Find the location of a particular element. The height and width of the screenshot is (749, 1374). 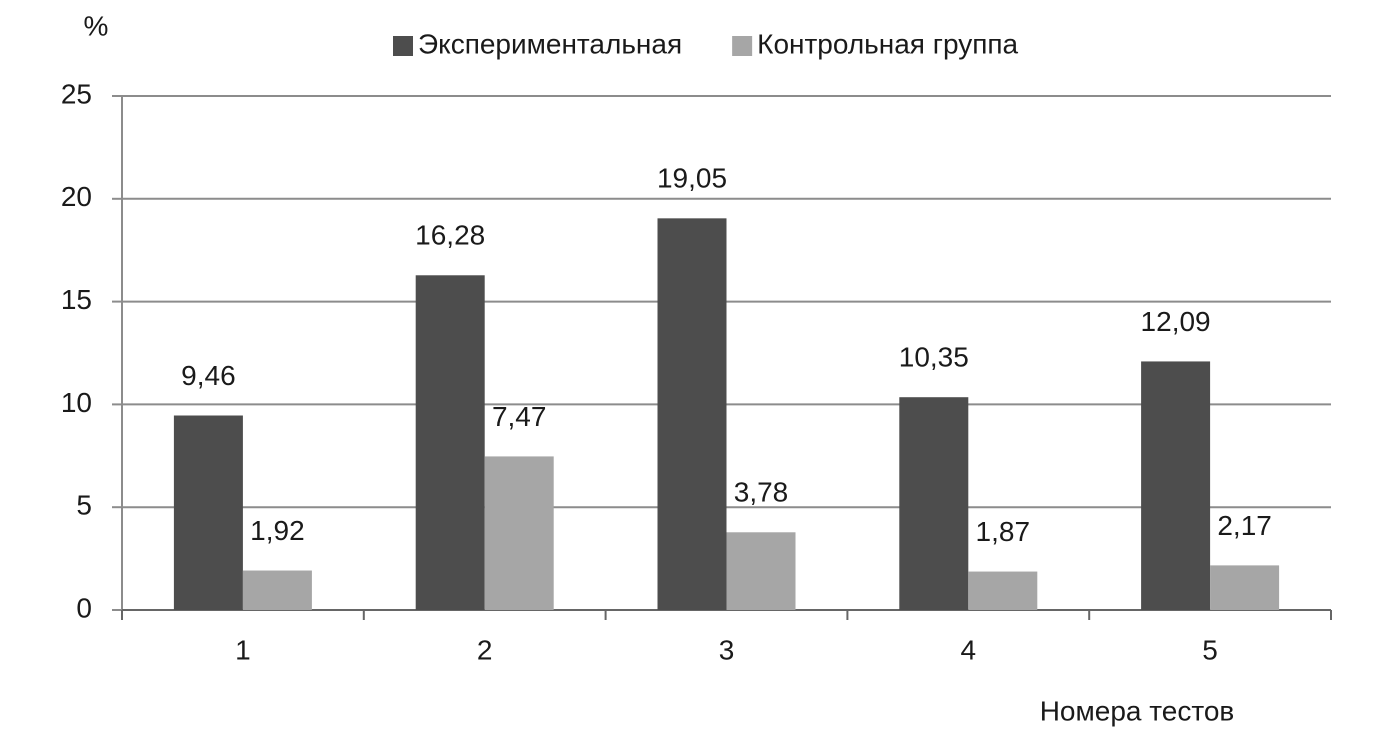

legend-label: Экспериментальная is located at coordinates (550, 43).